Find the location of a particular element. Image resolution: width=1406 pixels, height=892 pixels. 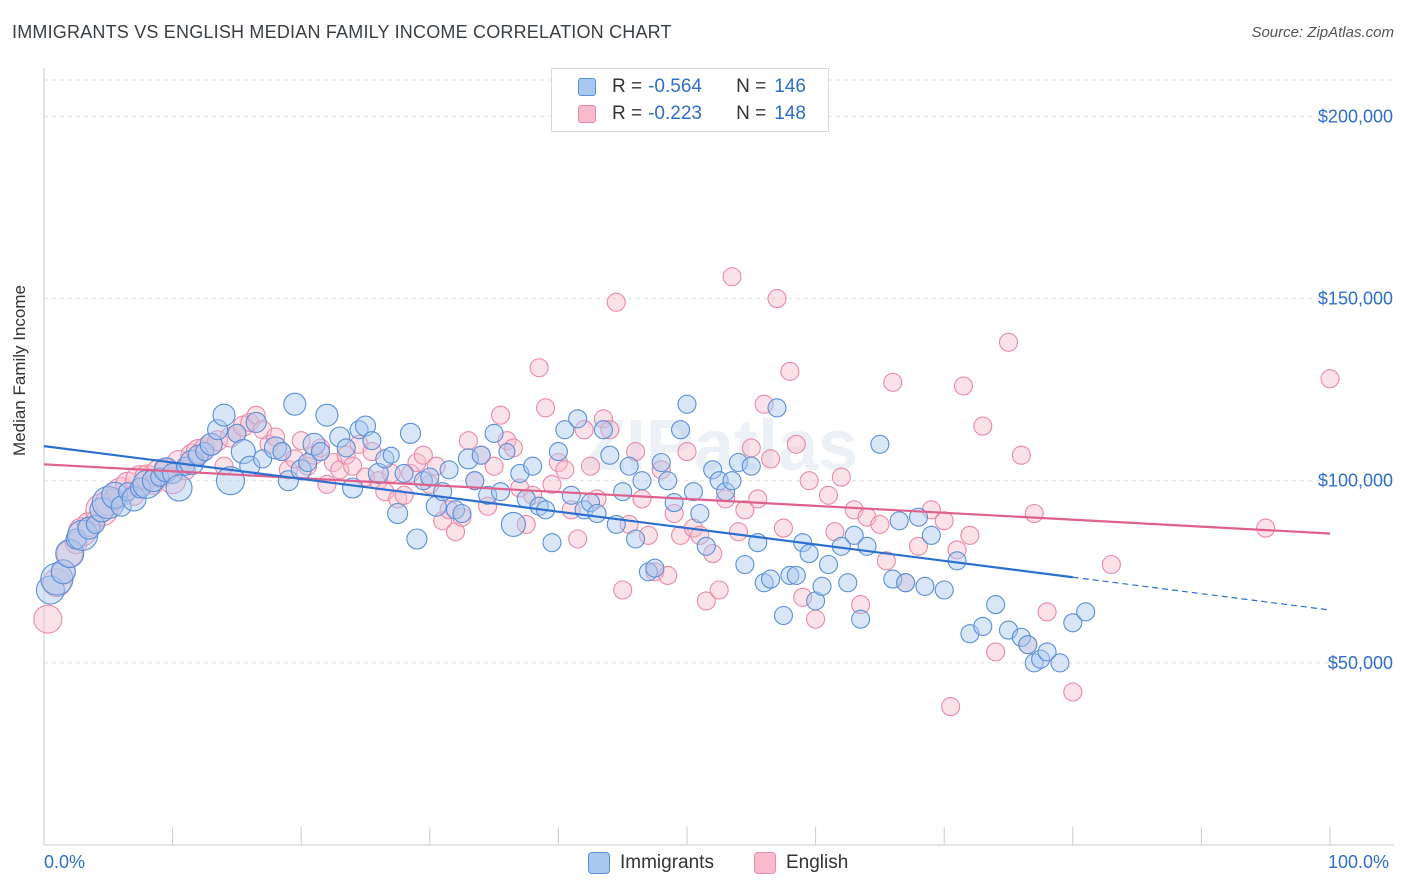

legend-item-immigrants: Immigrants is located at coordinates (651, 863).